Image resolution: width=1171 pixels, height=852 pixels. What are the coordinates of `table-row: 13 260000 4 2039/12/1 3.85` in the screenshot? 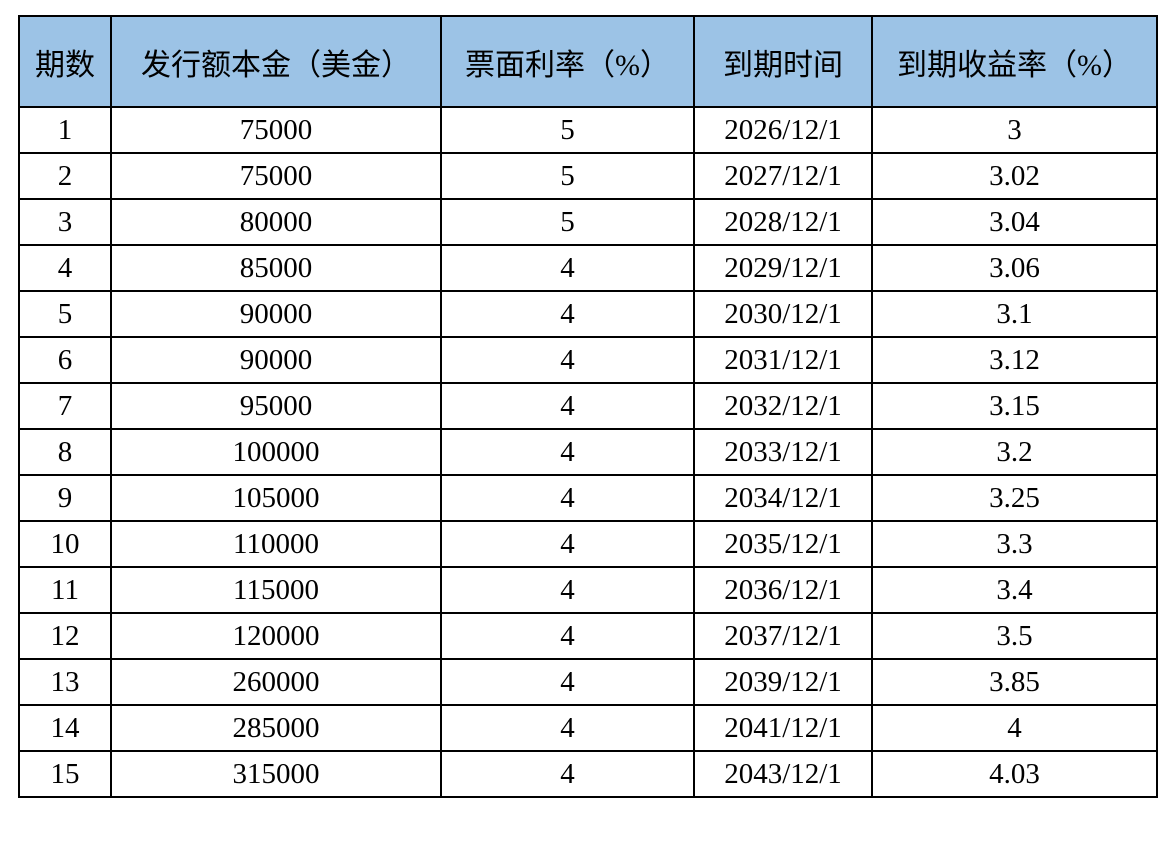 It's located at (588, 682).